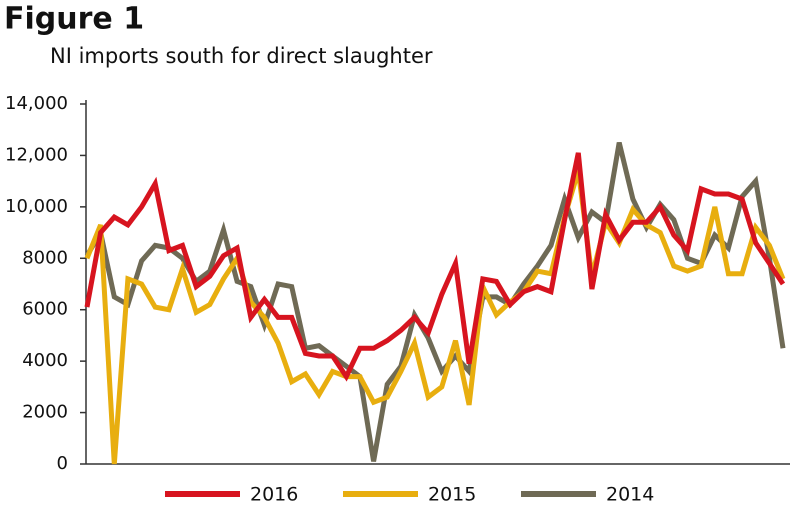  What do you see at coordinates (36, 206) in the screenshot?
I see `y-tick-label: 10,000` at bounding box center [36, 206].